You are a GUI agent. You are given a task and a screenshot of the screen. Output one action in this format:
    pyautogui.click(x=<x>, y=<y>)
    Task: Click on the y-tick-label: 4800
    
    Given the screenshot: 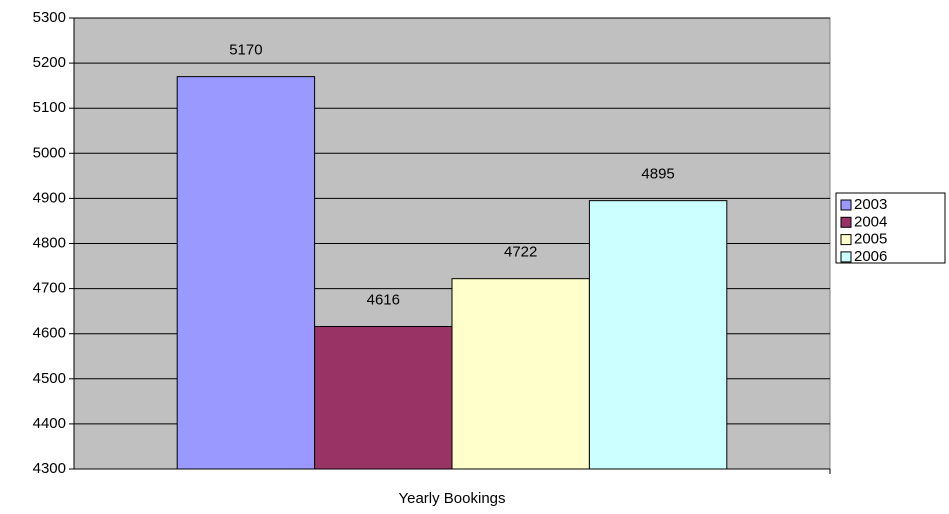 What is the action you would take?
    pyautogui.click(x=49, y=242)
    